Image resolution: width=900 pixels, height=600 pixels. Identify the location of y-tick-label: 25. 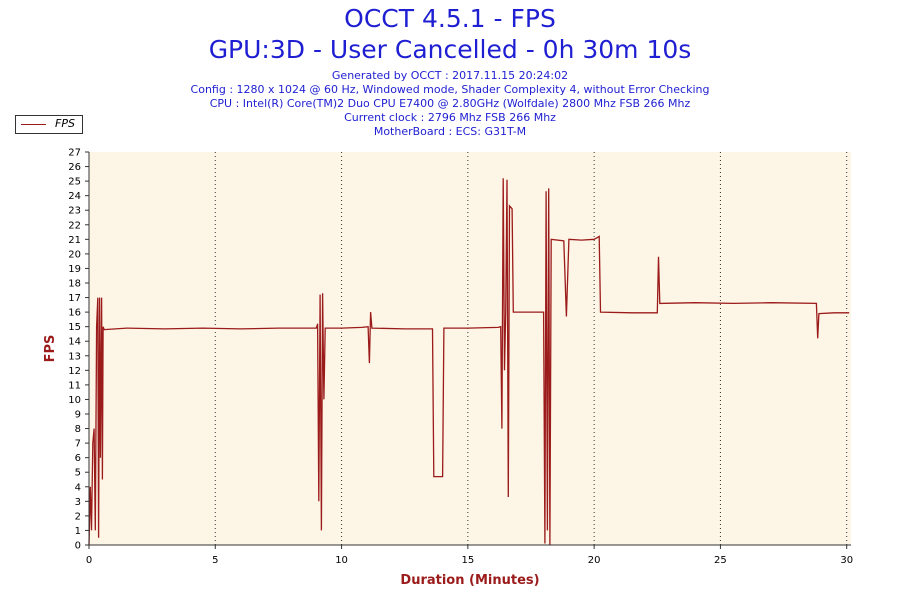
(74, 182).